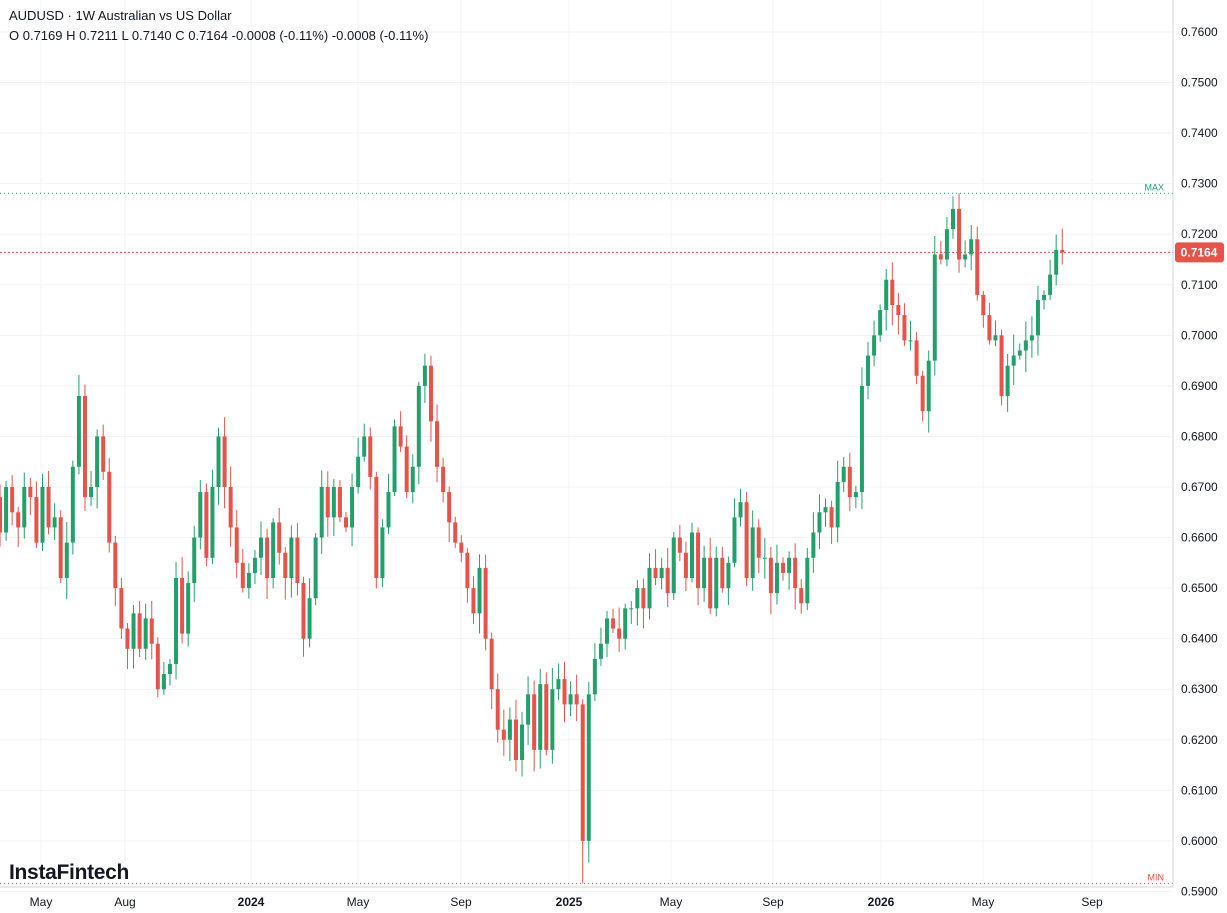  What do you see at coordinates (36, 15) in the screenshot?
I see `symbol-name: AUDUSD` at bounding box center [36, 15].